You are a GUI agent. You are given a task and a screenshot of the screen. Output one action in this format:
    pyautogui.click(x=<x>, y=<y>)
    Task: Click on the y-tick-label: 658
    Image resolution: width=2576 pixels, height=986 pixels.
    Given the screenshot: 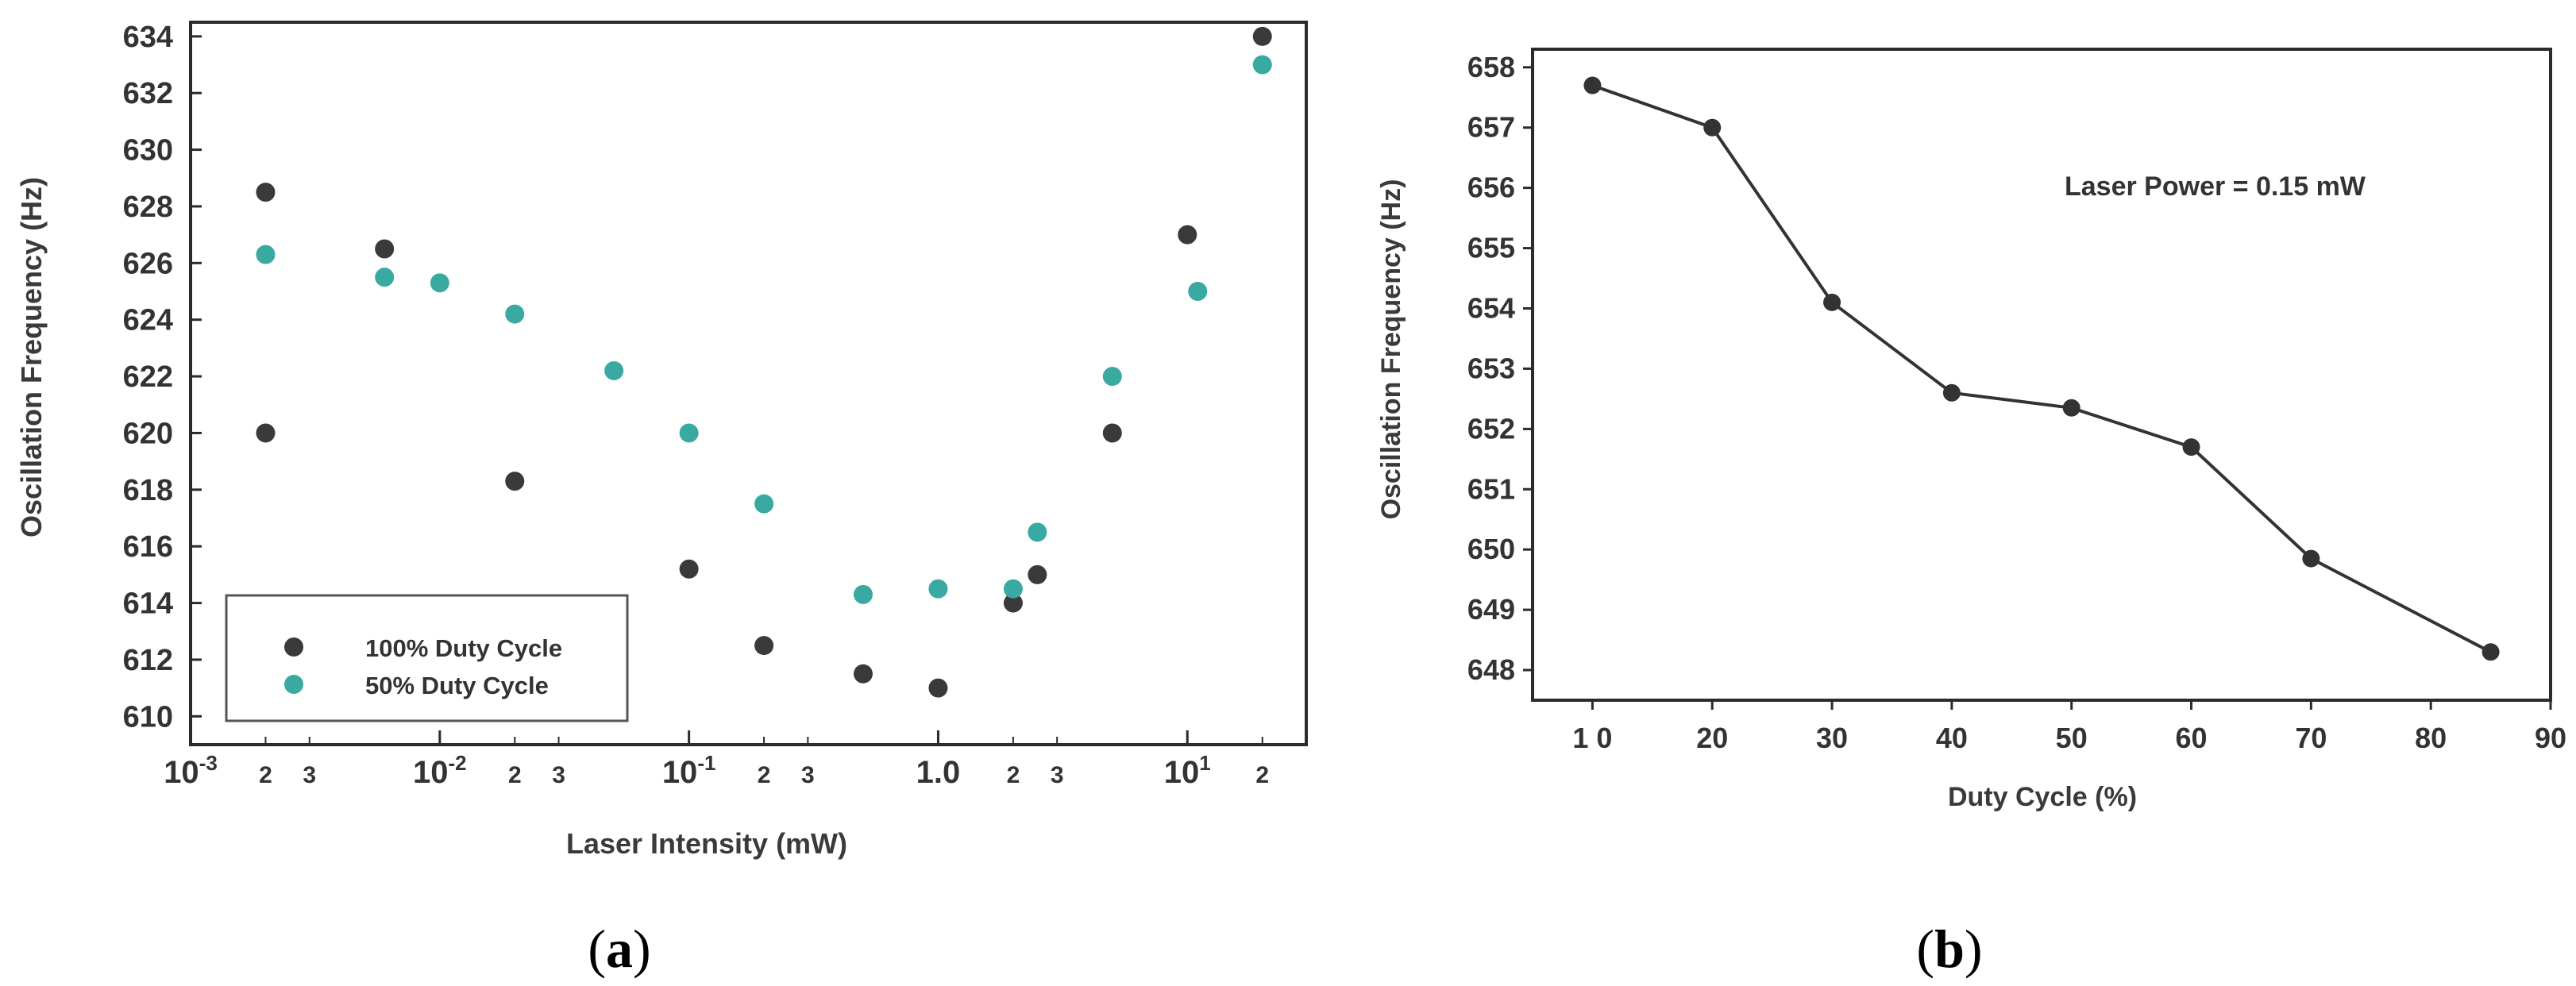 What is the action you would take?
    pyautogui.click(x=1491, y=67)
    